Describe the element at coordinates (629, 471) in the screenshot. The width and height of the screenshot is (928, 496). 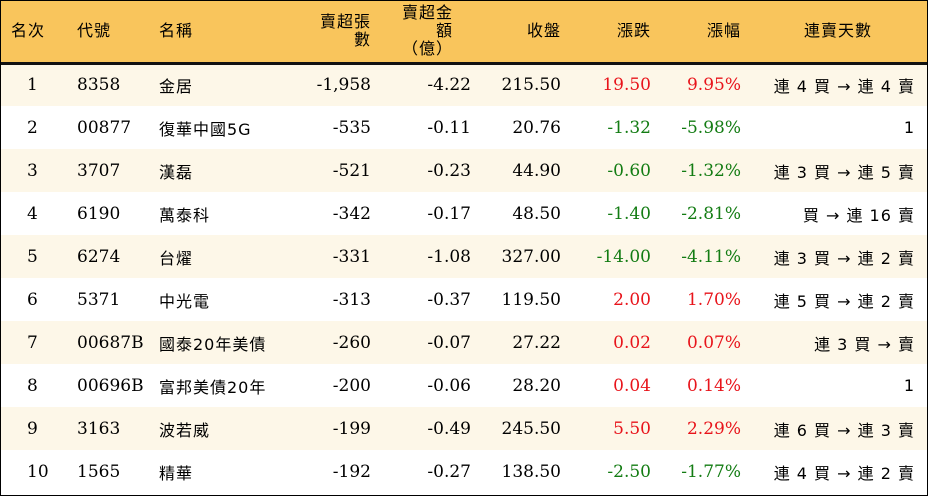
I see `price-change-cell: -2.50` at that location.